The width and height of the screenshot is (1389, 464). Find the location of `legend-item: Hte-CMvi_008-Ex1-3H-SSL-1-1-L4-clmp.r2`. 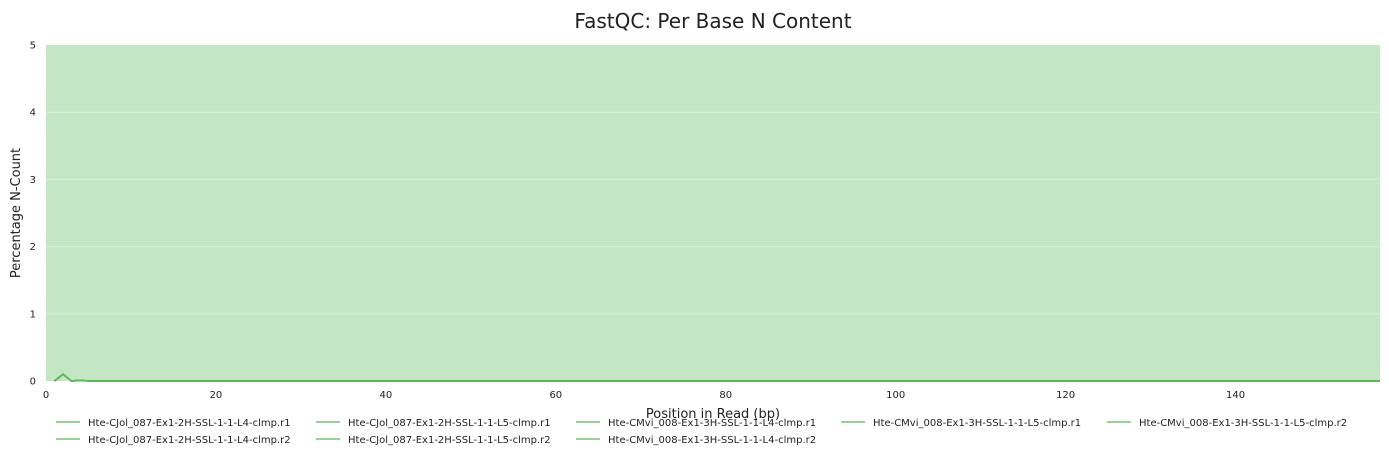

legend-item: Hte-CMvi_008-Ex1-3H-SSL-1-1-L4-clmp.r2 is located at coordinates (696, 440).